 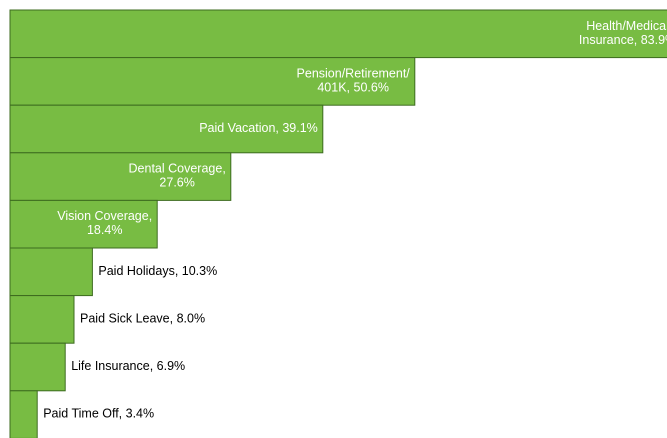 I want to click on data-label: Vision Coverage, 18.4%, so click(x=104, y=223).